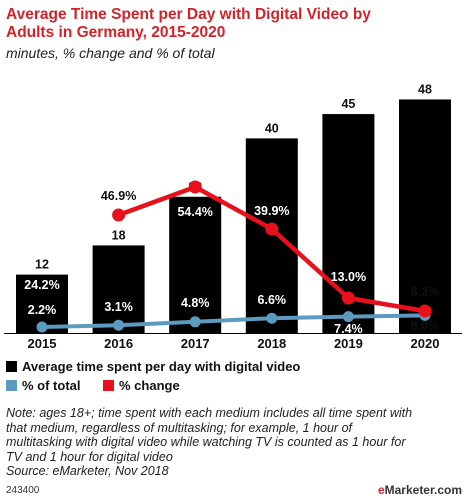  I want to click on bar-2020, so click(425, 216).